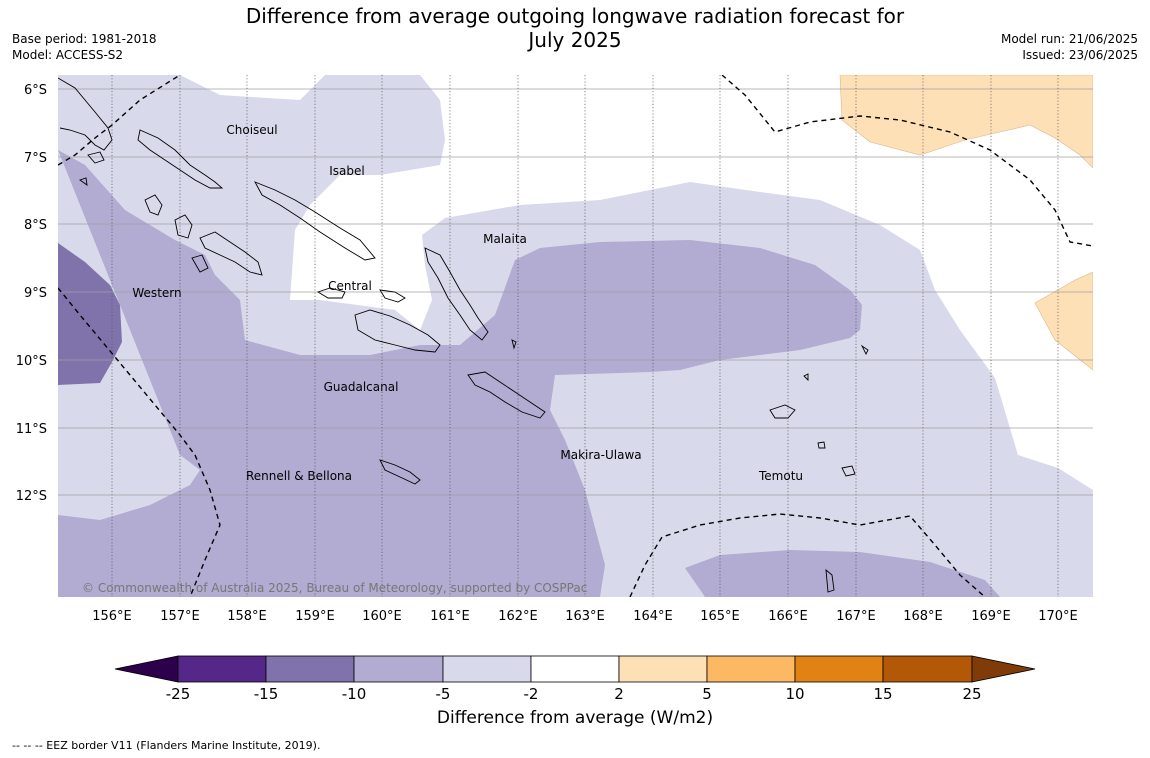 This screenshot has height=758, width=1150. What do you see at coordinates (178, 694) in the screenshot?
I see `colorbar-tick: -25` at bounding box center [178, 694].